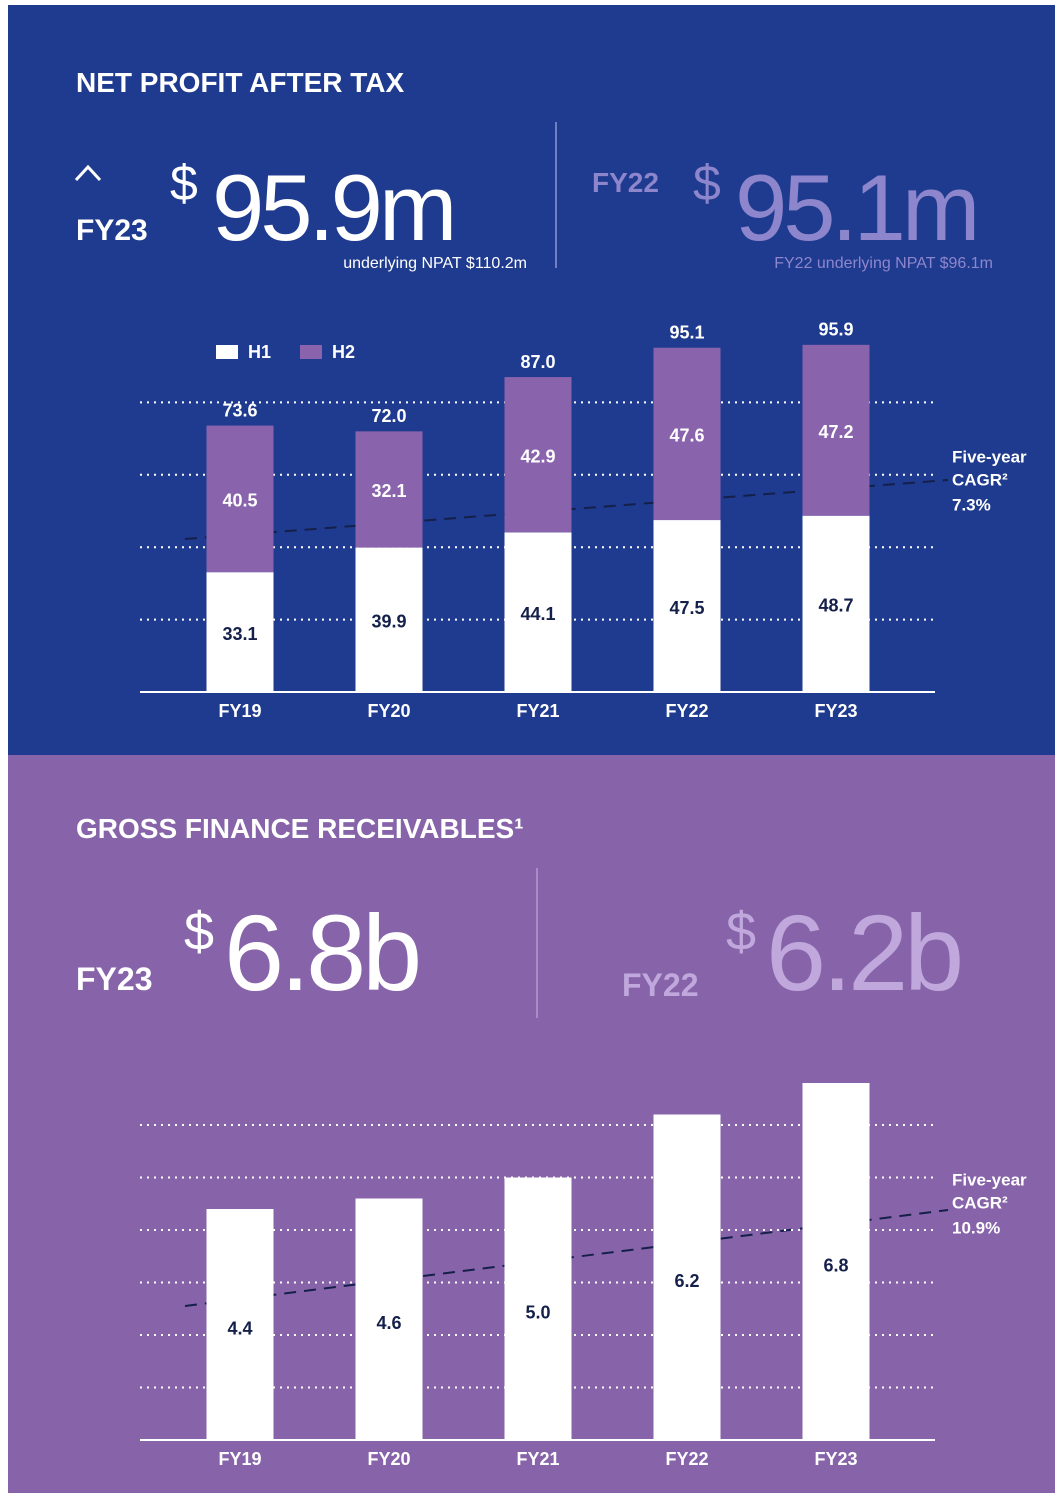 The image size is (1059, 1493). I want to click on note: underlying NPAT $110.2m, so click(435, 263).